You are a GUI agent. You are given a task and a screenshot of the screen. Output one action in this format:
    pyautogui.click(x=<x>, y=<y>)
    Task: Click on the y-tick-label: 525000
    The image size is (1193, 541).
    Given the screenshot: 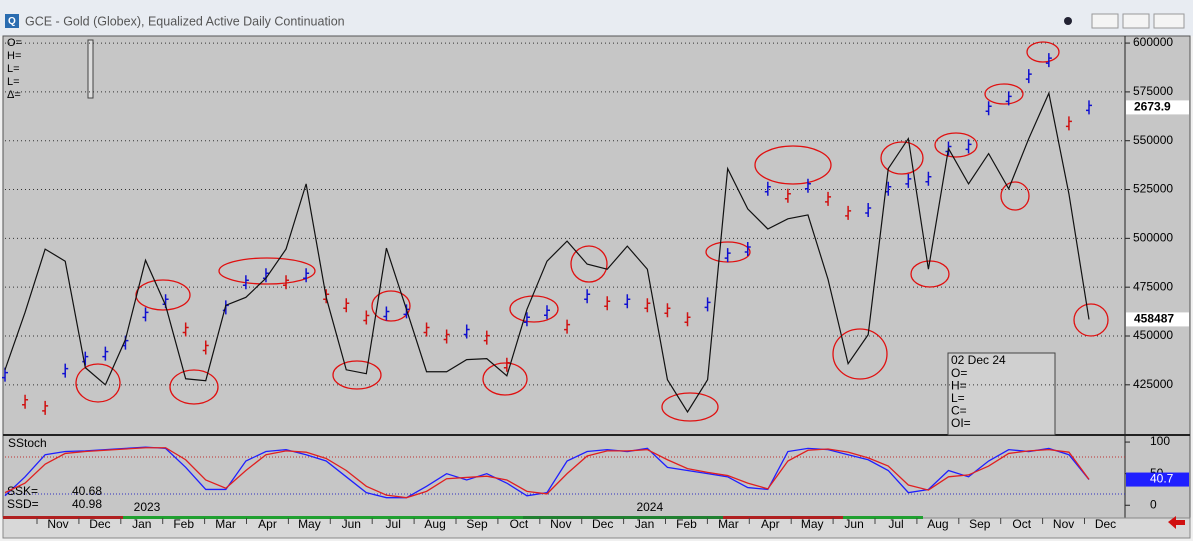 What is the action you would take?
    pyautogui.click(x=1153, y=189)
    